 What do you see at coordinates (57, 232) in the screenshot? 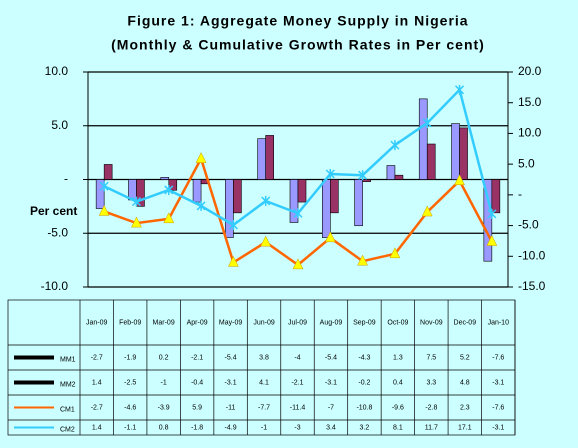
I see `y-tick-label: -5.0` at bounding box center [57, 232].